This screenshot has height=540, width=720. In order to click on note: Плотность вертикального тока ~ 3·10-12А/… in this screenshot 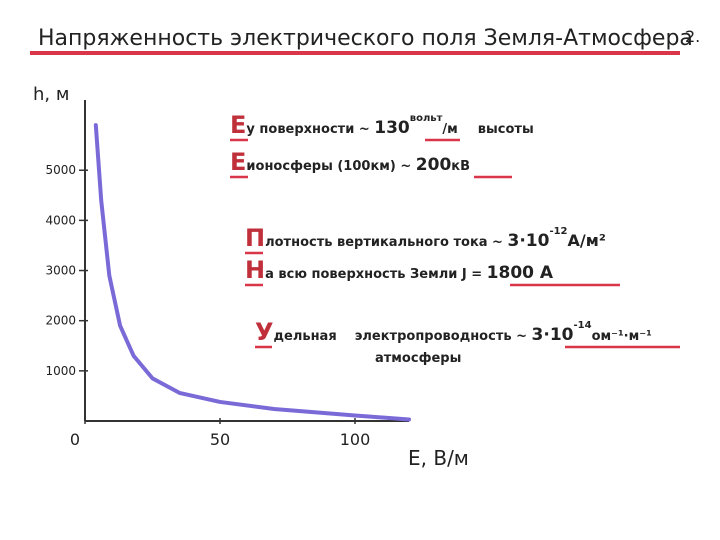, I will do `click(425, 238)`.